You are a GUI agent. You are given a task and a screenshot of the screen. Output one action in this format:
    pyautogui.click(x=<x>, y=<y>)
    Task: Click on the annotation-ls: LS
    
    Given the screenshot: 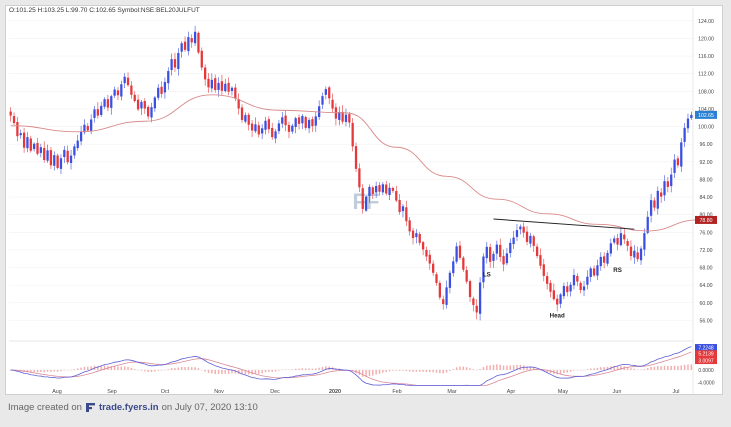 What is the action you would take?
    pyautogui.click(x=487, y=274)
    